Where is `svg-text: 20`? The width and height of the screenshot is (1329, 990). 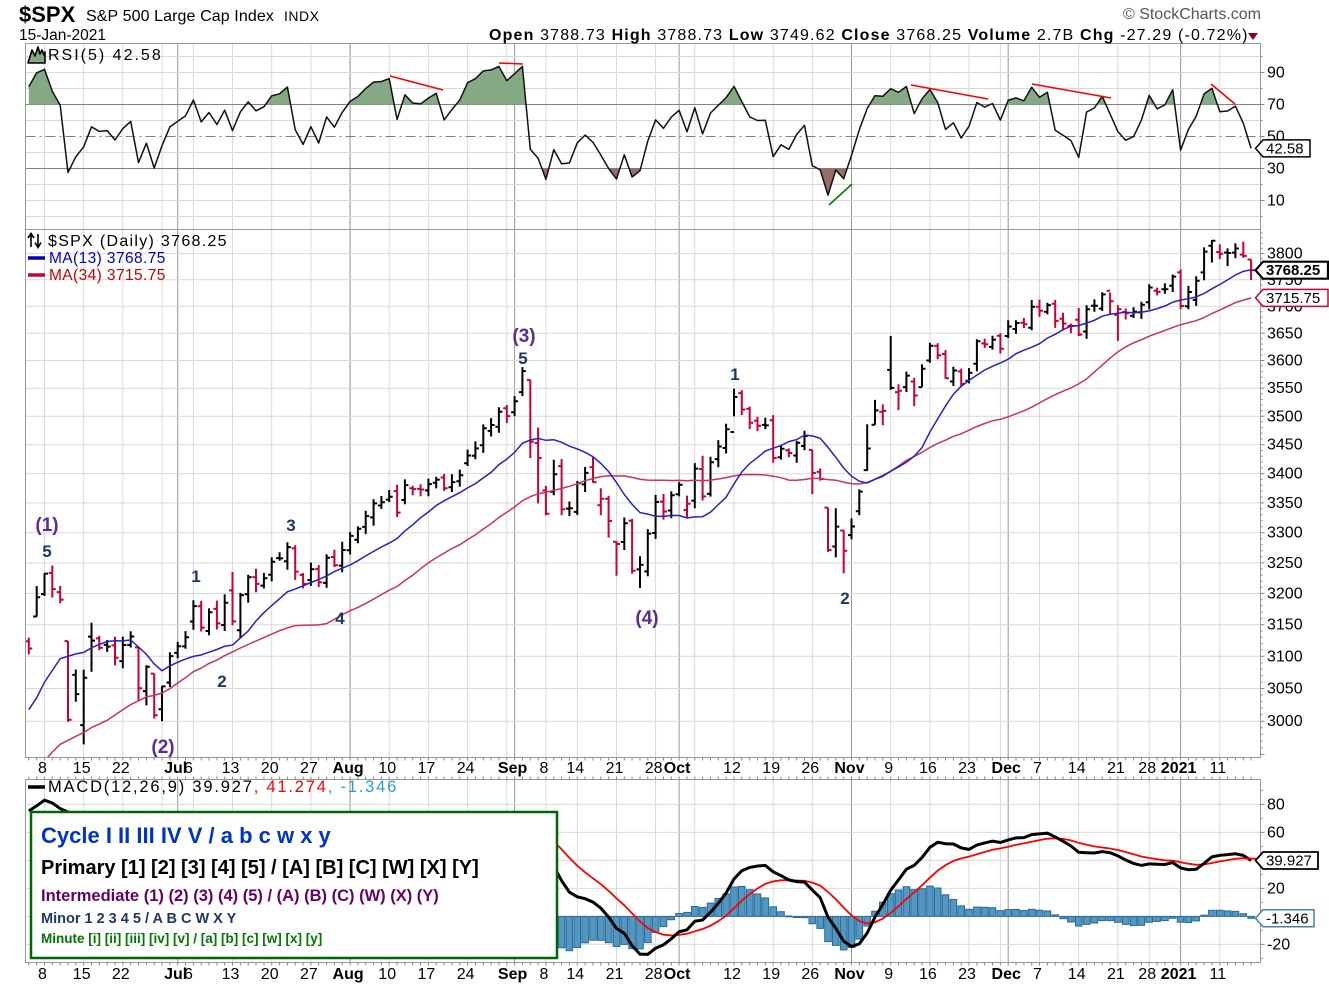 svg-text: 20 is located at coordinates (270, 768).